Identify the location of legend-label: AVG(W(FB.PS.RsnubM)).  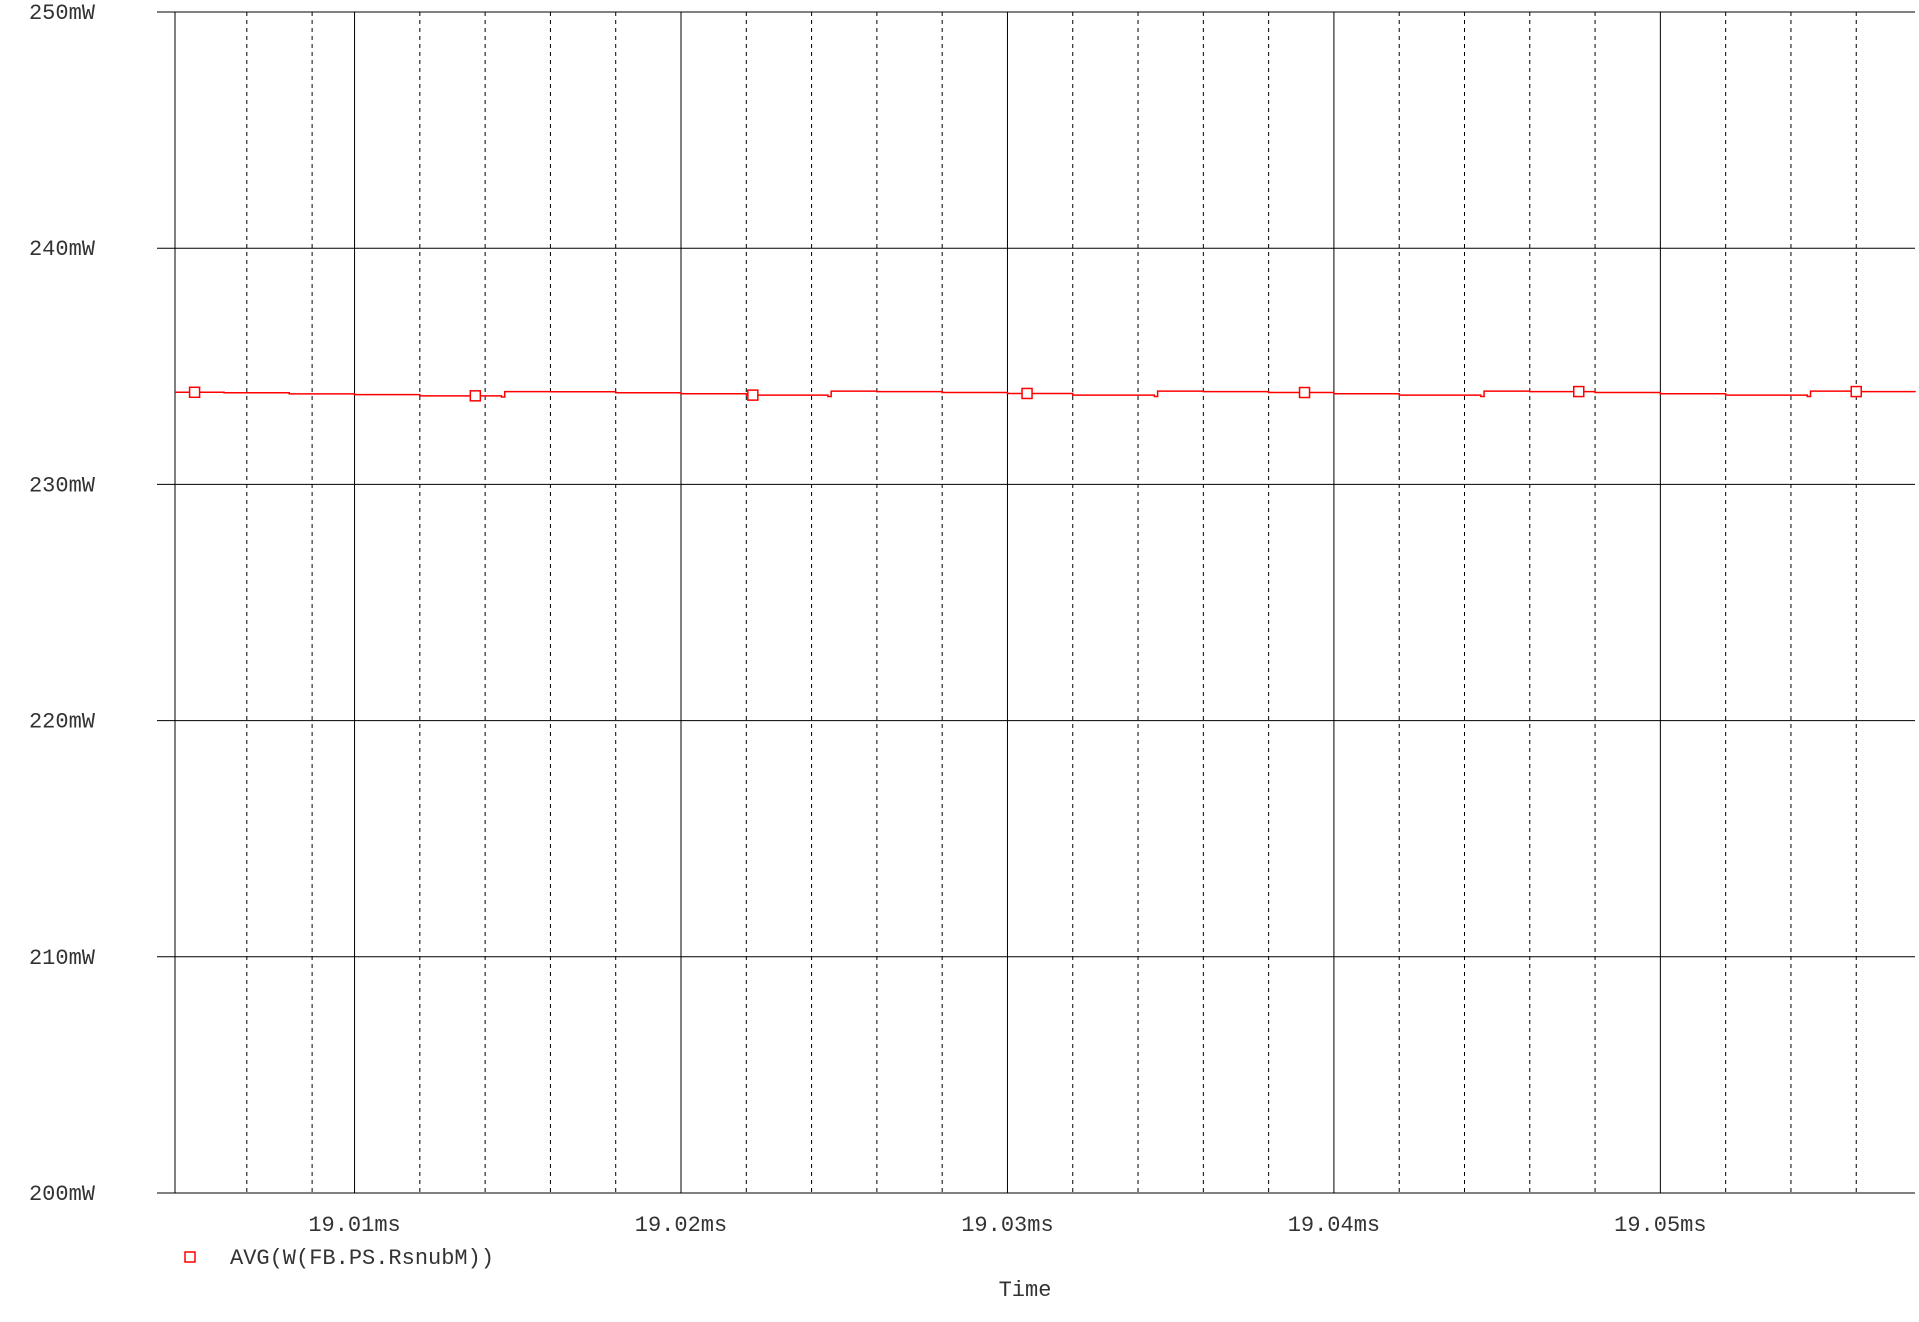
(362, 1258).